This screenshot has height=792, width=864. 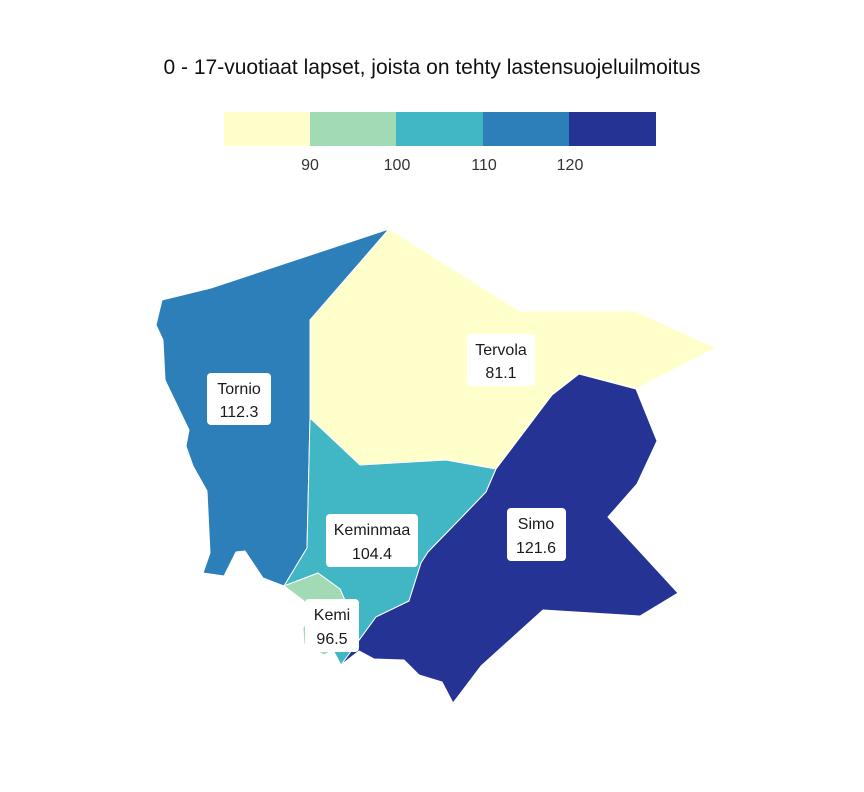 What do you see at coordinates (501, 360) in the screenshot?
I see `label-tervola: Tervola 81.1` at bounding box center [501, 360].